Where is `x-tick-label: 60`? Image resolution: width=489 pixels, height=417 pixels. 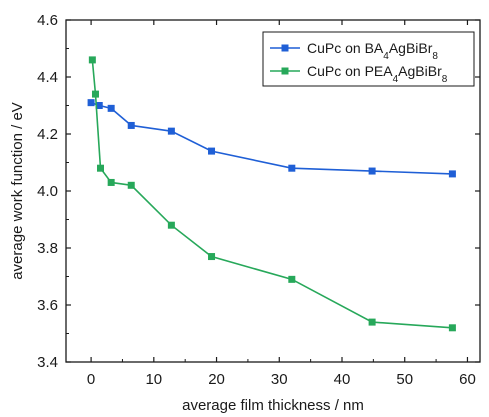 x-tick-label: 60 is located at coordinates (467, 379).